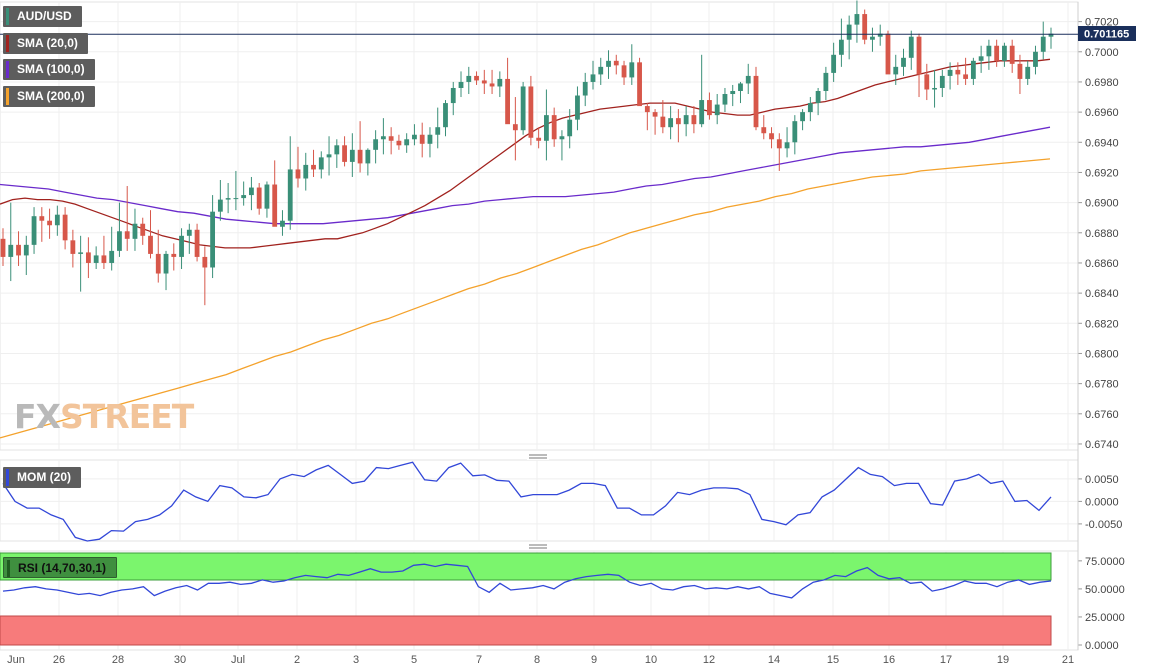 This screenshot has height=671, width=1149. Describe the element at coordinates (1102, 646) in the screenshot. I see `rsi-y-tick-label: 0.0000` at that location.